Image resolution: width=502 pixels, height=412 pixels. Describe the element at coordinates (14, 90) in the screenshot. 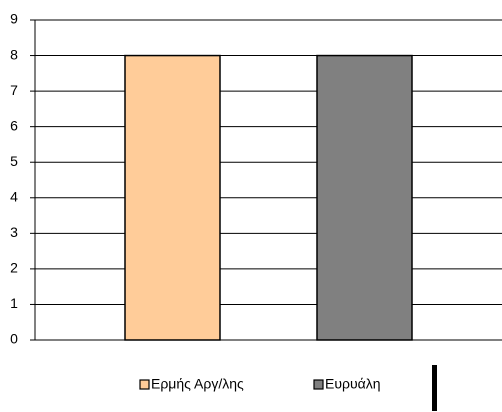

I see `y-tick-label: 7` at that location.